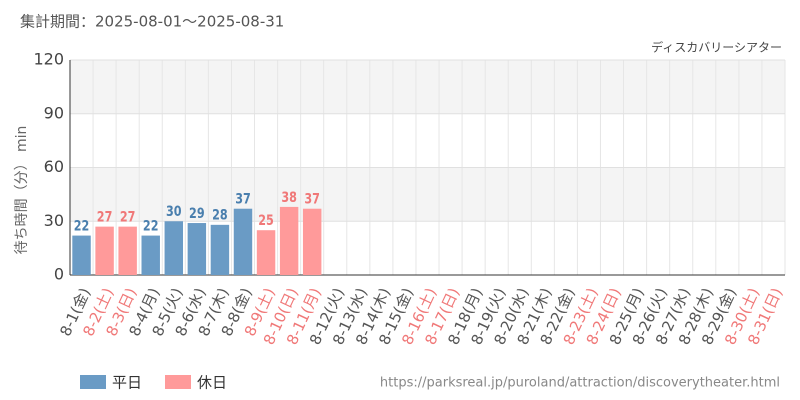  What do you see at coordinates (54, 112) in the screenshot?
I see `y-tick-label: 90` at bounding box center [54, 112].